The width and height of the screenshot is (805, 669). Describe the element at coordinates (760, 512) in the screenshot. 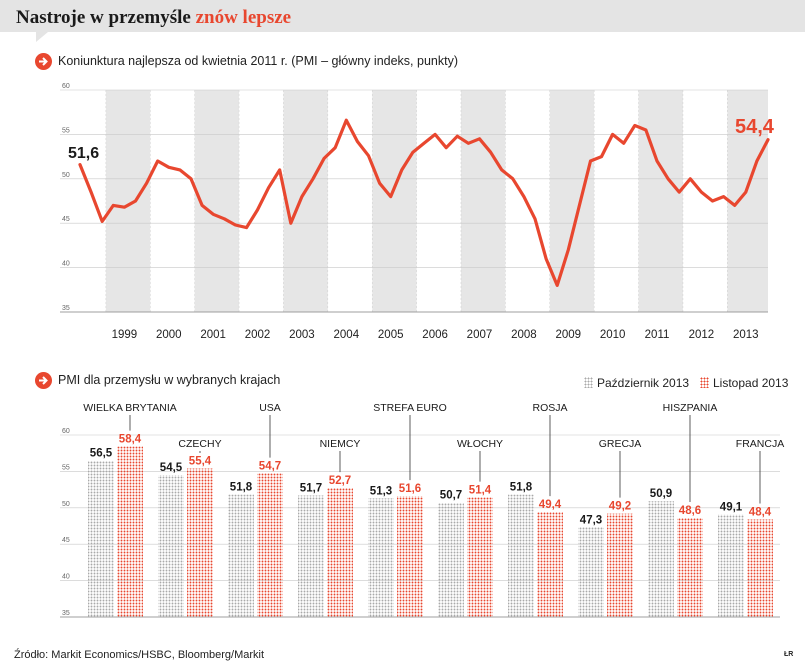

I see `value-label-november: 48,4` at that location.